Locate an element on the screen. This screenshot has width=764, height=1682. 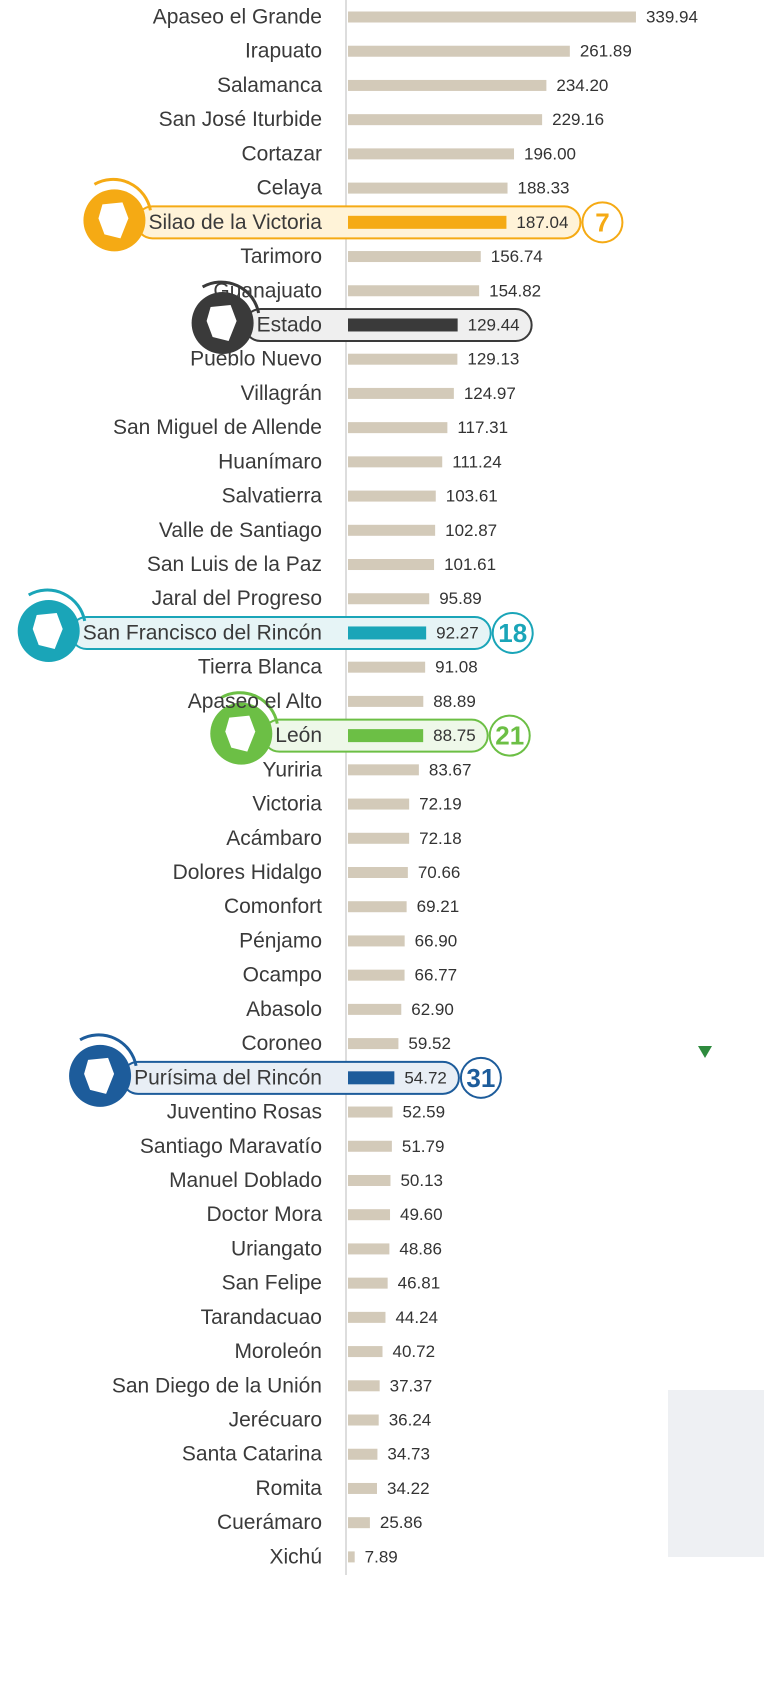
category-label: Pénjamo is located at coordinates (280, 940).